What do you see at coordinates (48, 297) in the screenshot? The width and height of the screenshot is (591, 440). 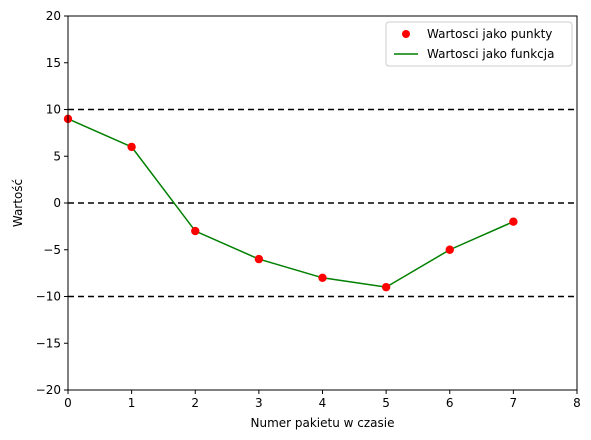 I see `y-tick-label: −10` at bounding box center [48, 297].